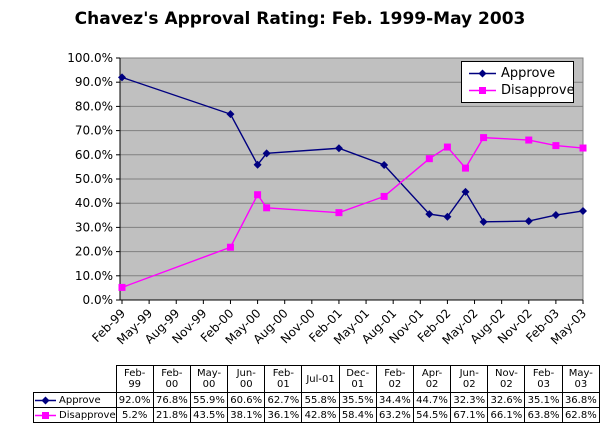  Describe the element at coordinates (80, 400) in the screenshot. I see `series-label-text: Approve` at that location.